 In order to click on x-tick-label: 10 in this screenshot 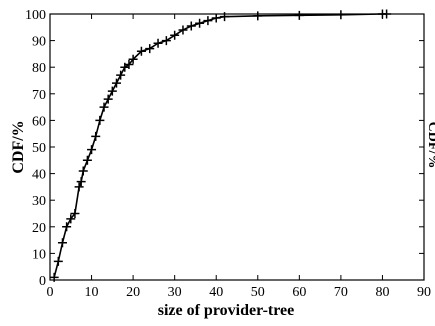, I will do `click(92, 292)`.